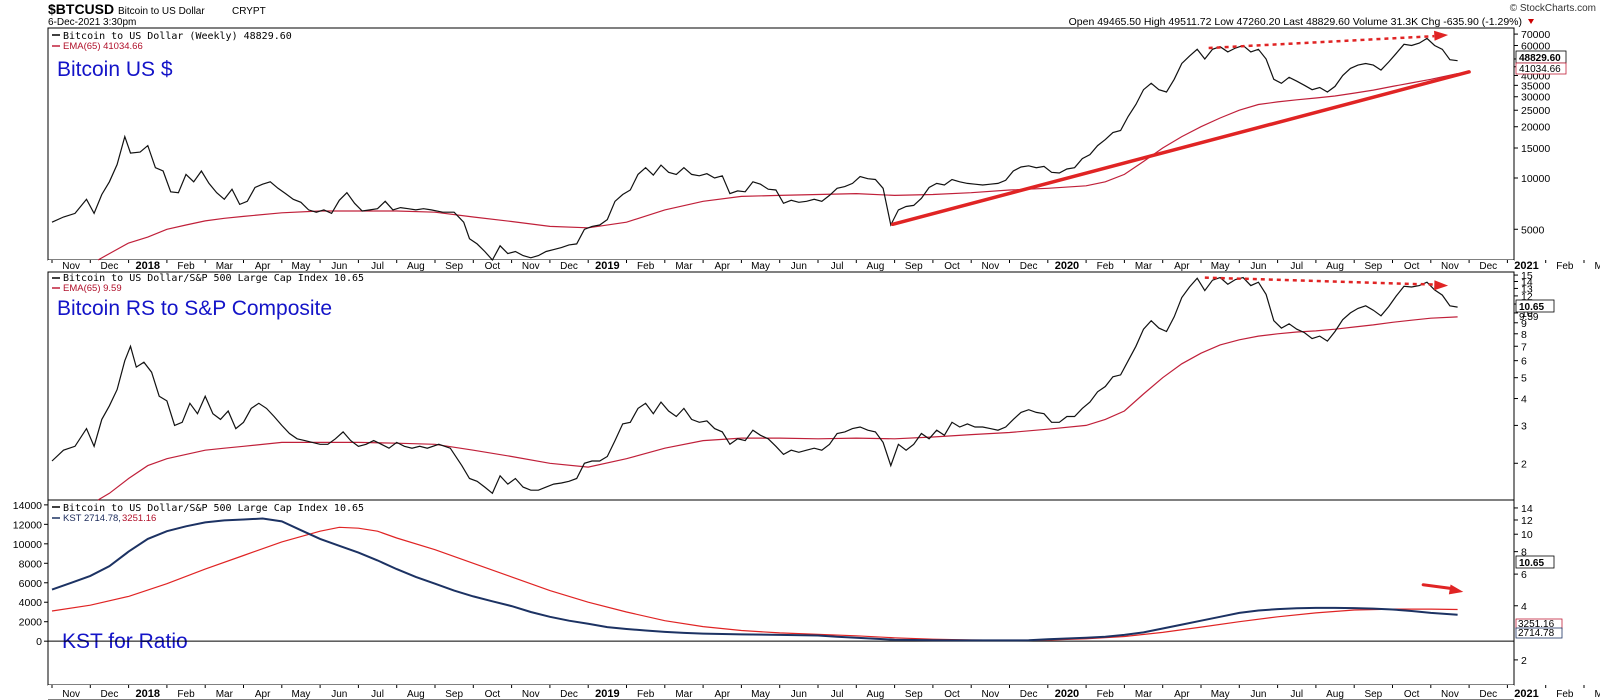 Image resolution: width=1600 pixels, height=700 pixels. Describe the element at coordinates (1535, 306) in the screenshot. I see `panel-2-last-box` at that location.